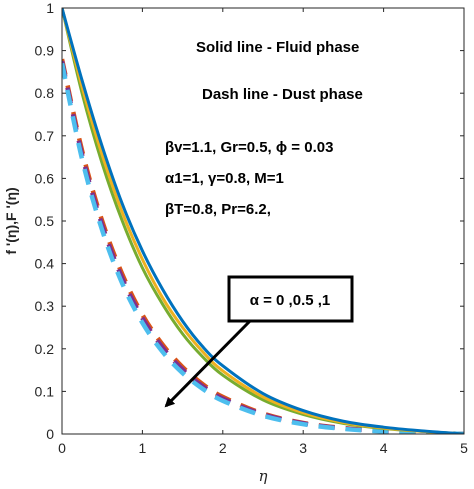  I want to click on y-tick-label: 0, so click(50, 434).